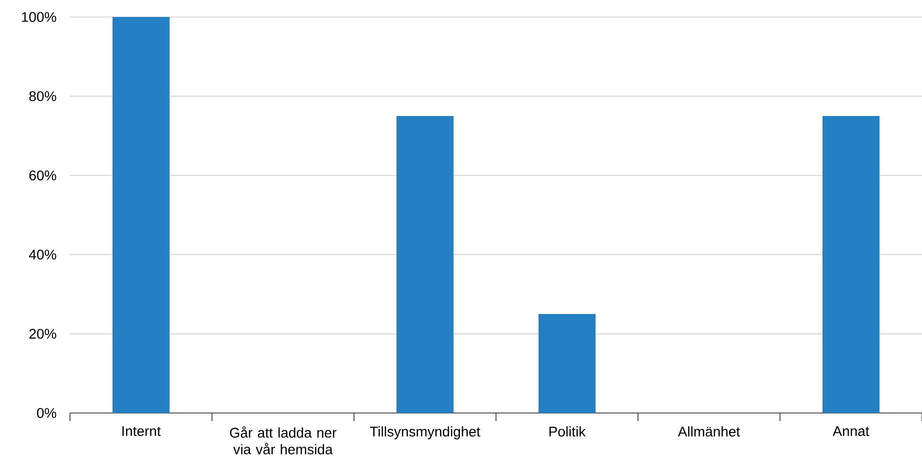 The image size is (922, 470). I want to click on y-tick-label: 100%, so click(39, 17).